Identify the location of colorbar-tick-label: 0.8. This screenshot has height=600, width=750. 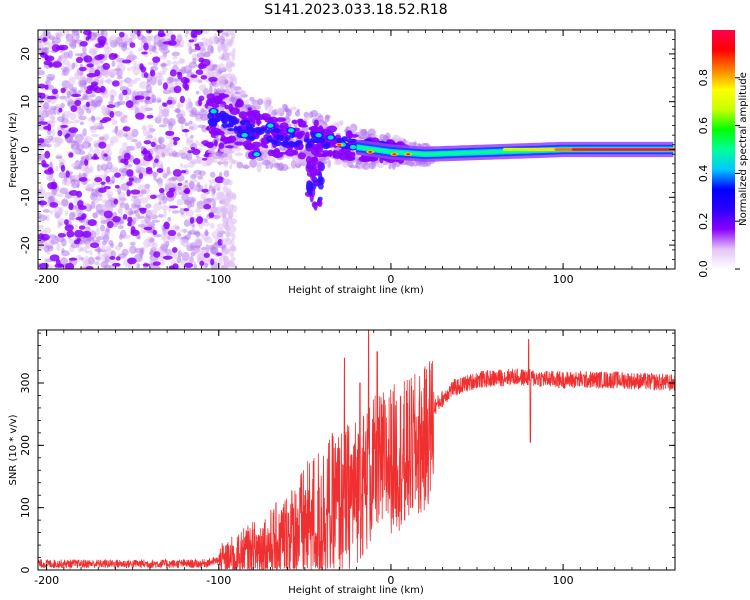
(703, 78).